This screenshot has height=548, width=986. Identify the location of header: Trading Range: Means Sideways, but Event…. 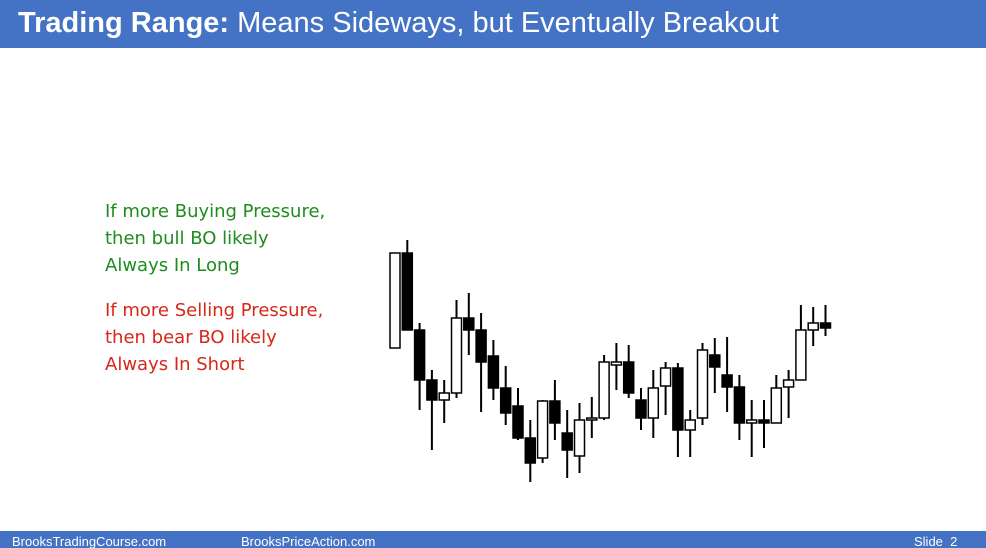
(493, 24).